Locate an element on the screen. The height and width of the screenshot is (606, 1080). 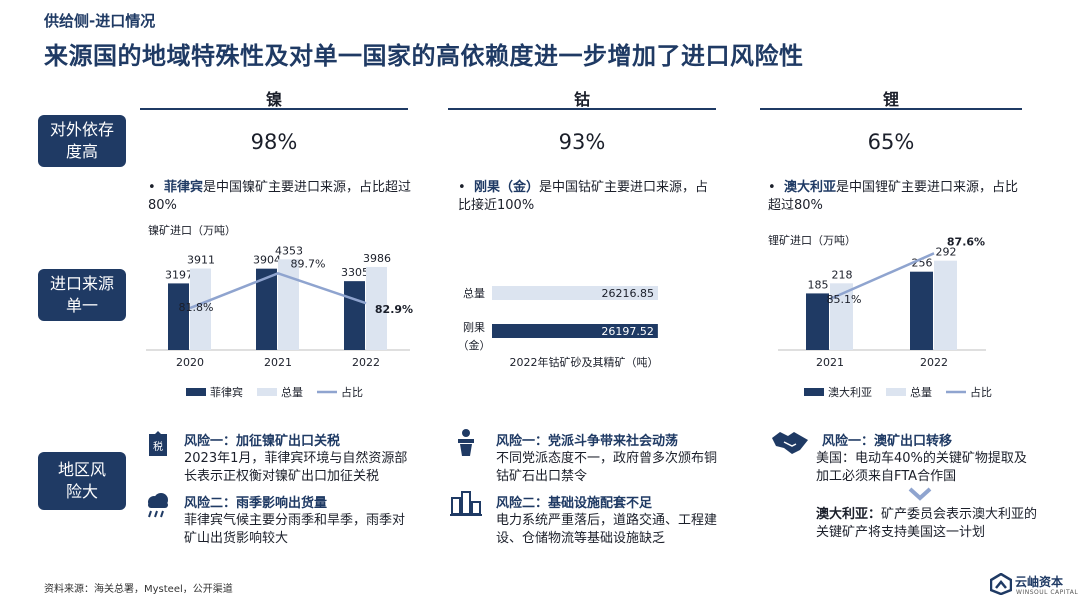
legend-label: 菲律宾 is located at coordinates (226, 392).